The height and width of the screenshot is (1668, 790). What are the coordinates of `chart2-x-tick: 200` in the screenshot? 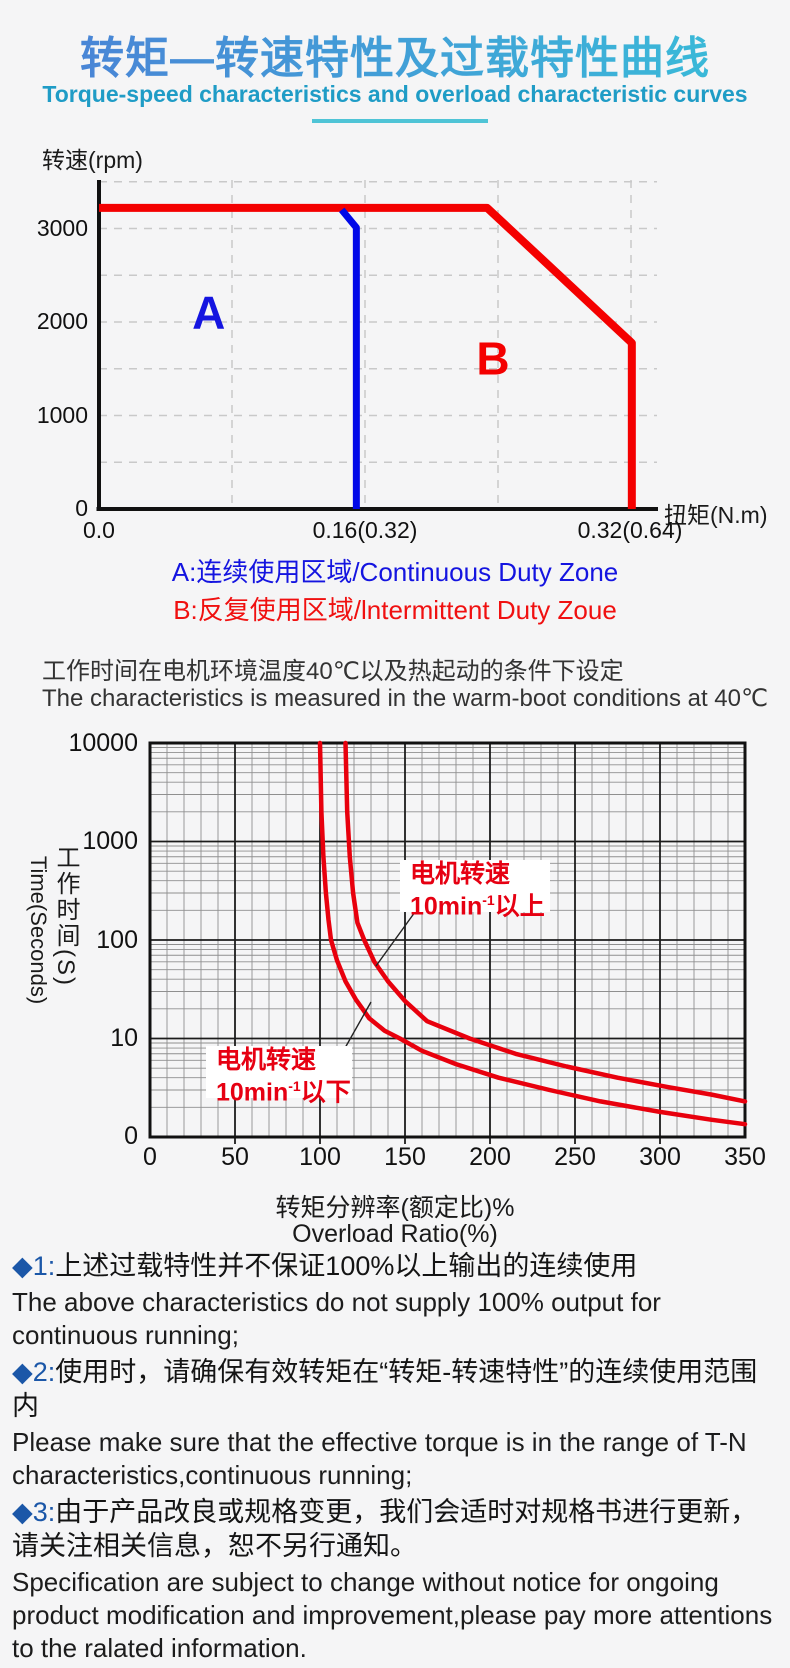 It's located at (490, 1157).